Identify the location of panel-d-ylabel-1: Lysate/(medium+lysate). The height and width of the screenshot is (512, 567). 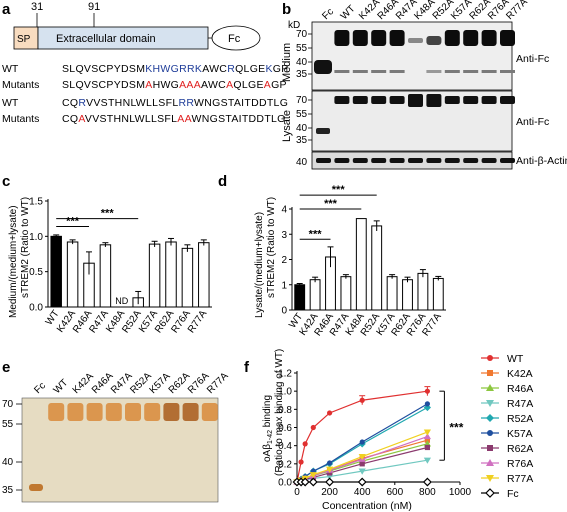
(259, 265).